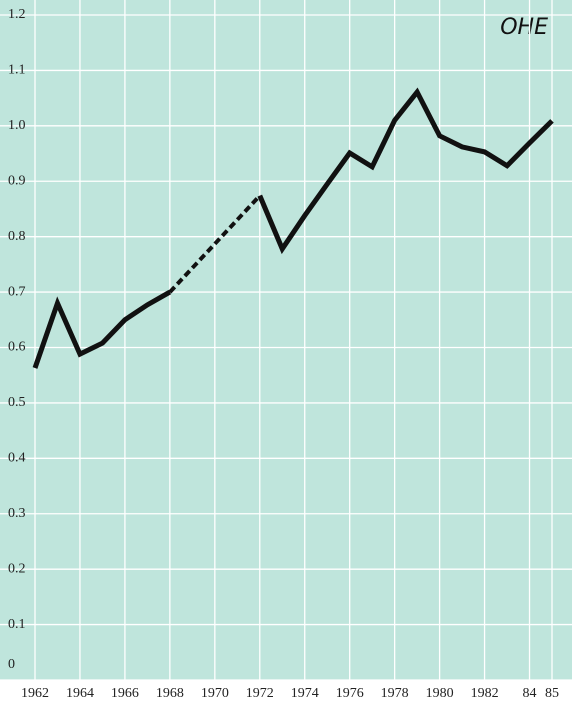  Describe the element at coordinates (17, 347) in the screenshot. I see `y-tick-label: 0.6` at that location.